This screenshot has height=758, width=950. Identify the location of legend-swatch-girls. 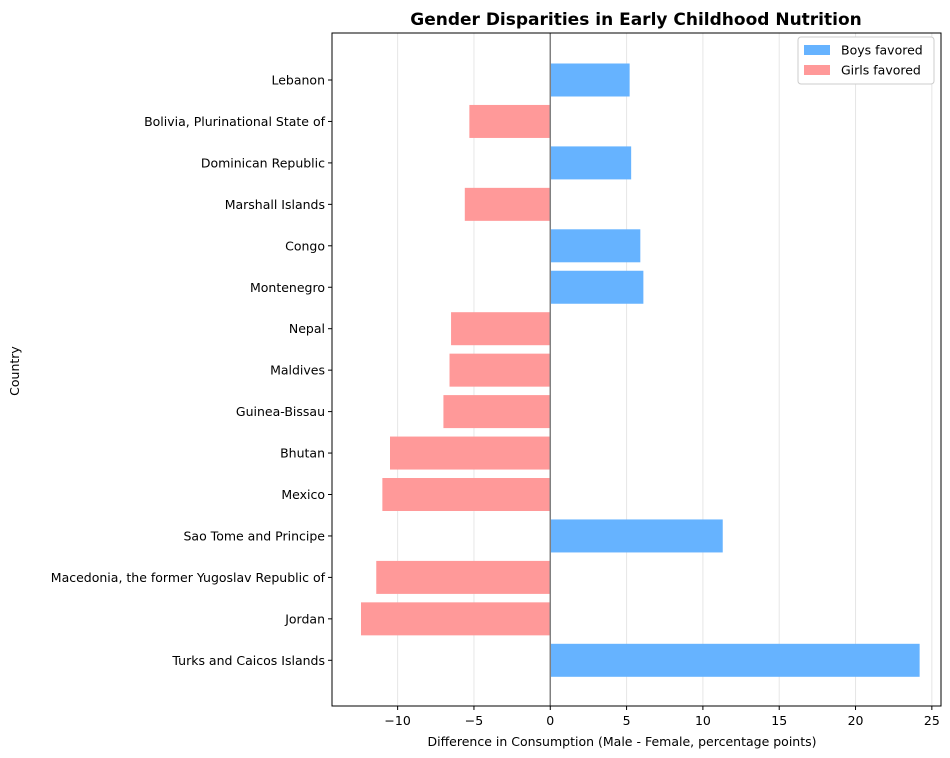
(817, 70).